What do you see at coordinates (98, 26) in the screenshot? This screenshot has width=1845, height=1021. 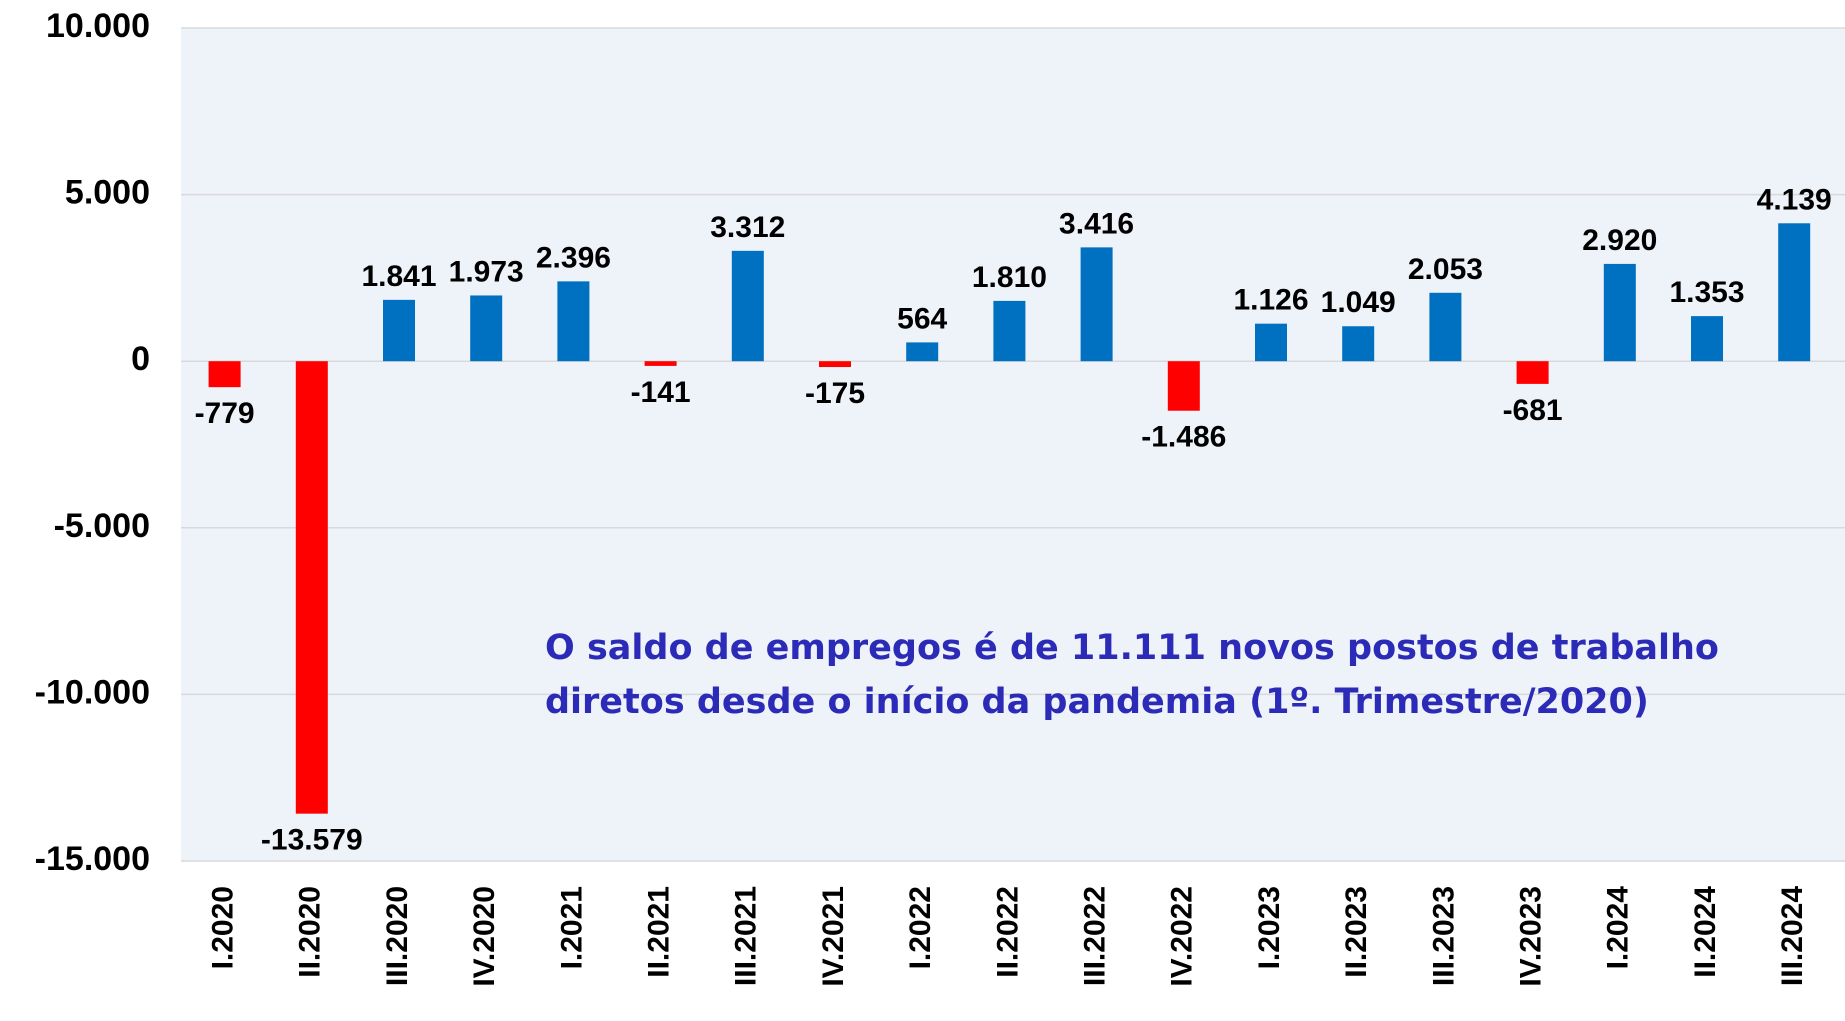 I see `y-tick-label: 10.000` at bounding box center [98, 26].